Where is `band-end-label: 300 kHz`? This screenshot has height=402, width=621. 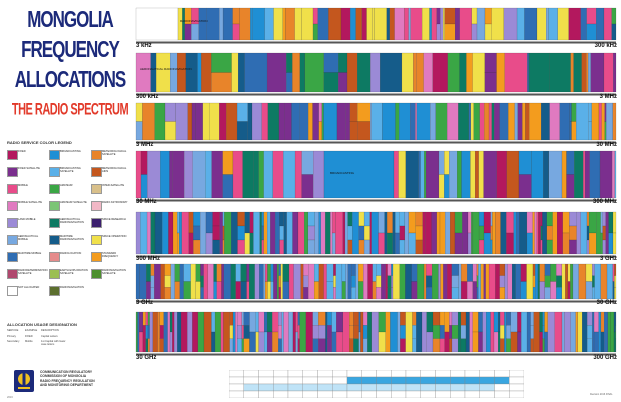
band-end-label: 300 kHz is located at coordinates (605, 46).